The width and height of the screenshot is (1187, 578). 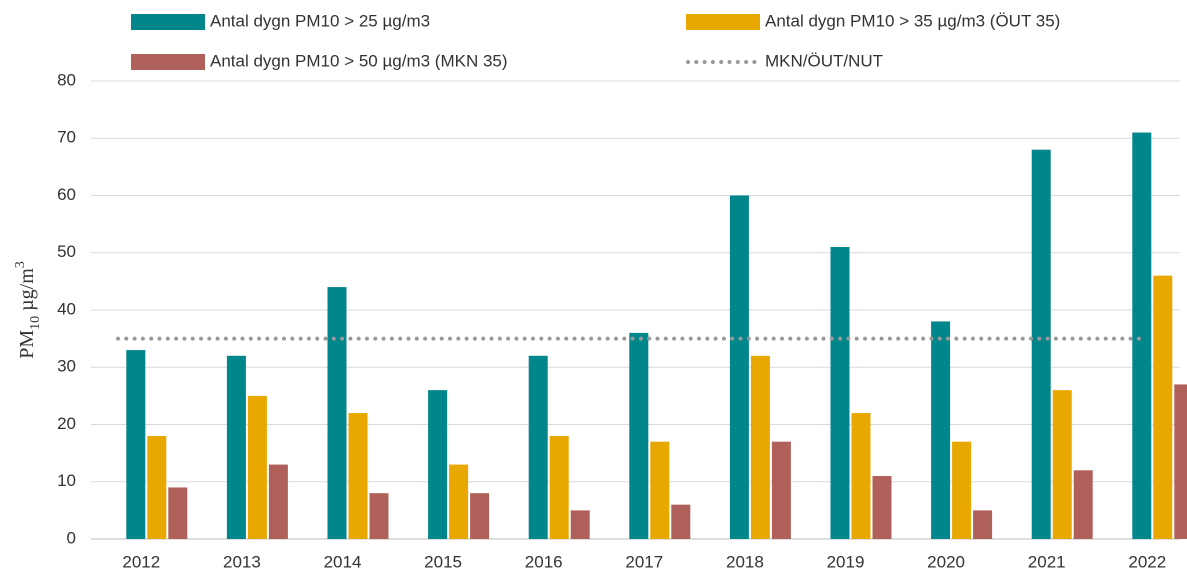 What do you see at coordinates (66, 194) in the screenshot?
I see `y-tick-label: 60` at bounding box center [66, 194].